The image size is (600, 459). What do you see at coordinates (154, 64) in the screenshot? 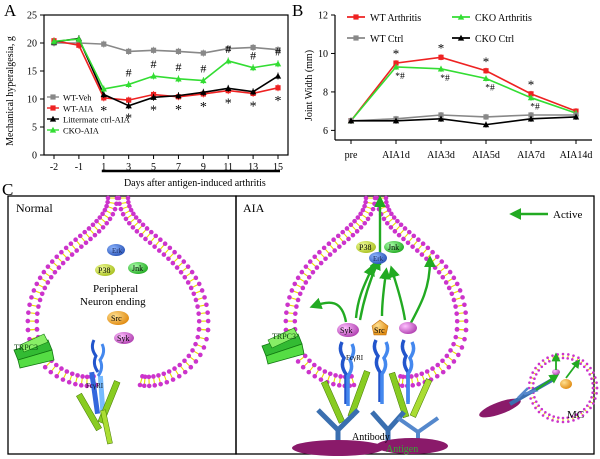
I see `chart-a-hash-mark: #` at bounding box center [154, 64].